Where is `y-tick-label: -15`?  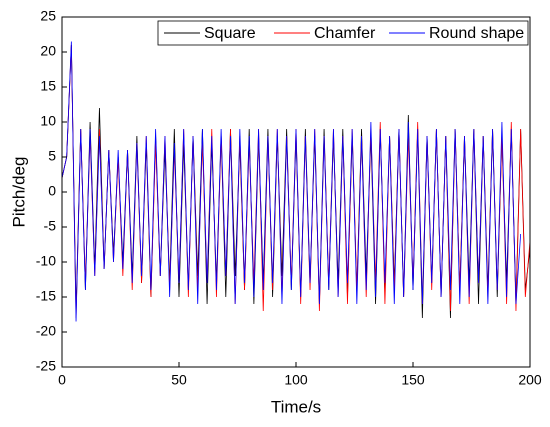 y-tick-label: -15 is located at coordinates (46, 296).